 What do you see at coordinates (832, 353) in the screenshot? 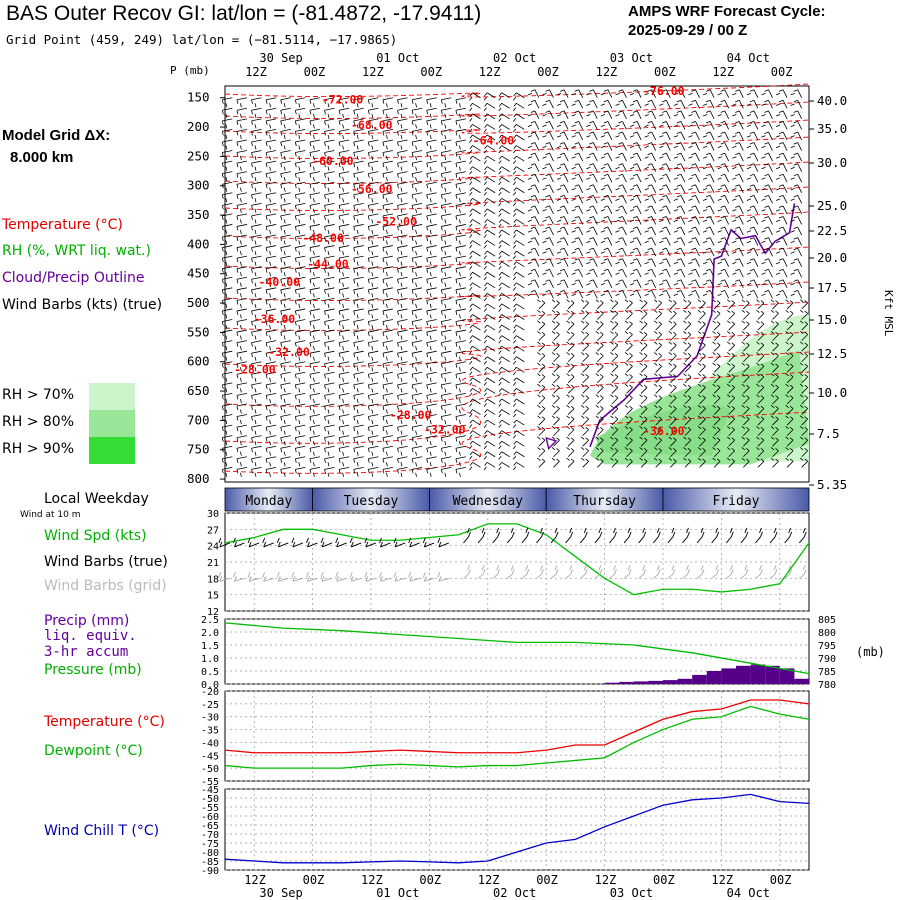
I see `kft-tick-label: 12.5` at bounding box center [832, 353].